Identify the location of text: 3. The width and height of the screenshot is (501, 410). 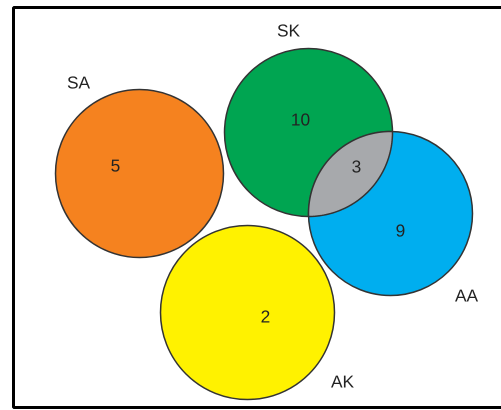
(357, 166).